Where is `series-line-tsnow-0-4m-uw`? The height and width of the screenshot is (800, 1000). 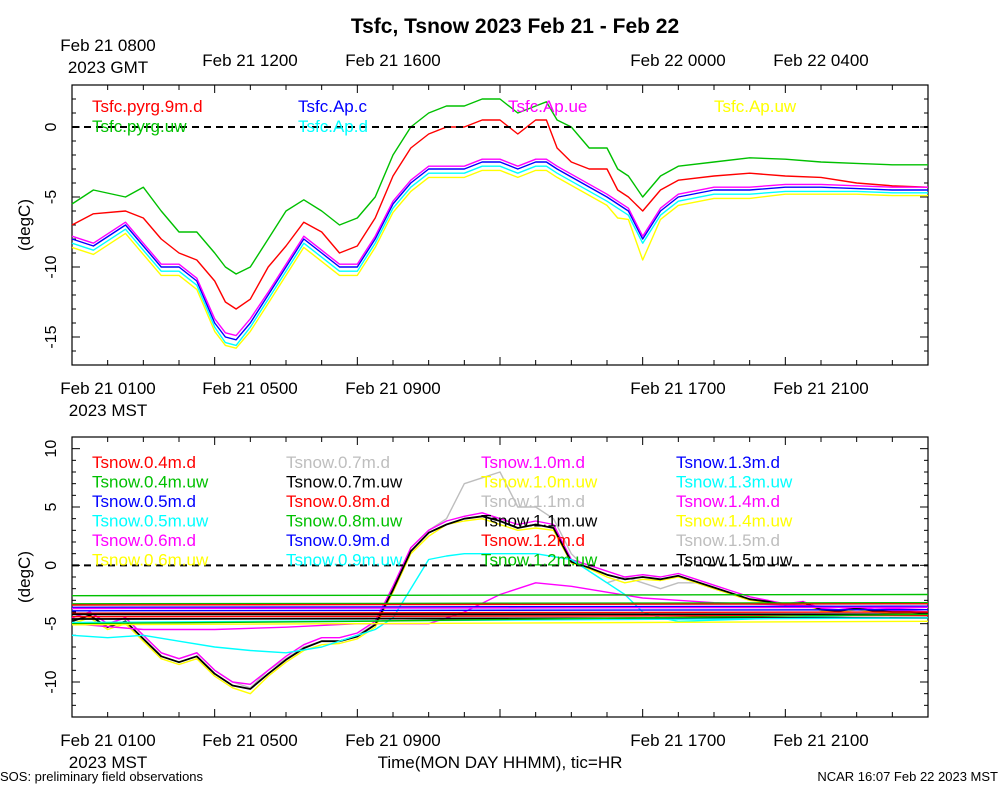 series-line-tsnow-0-4m-uw is located at coordinates (500, 595).